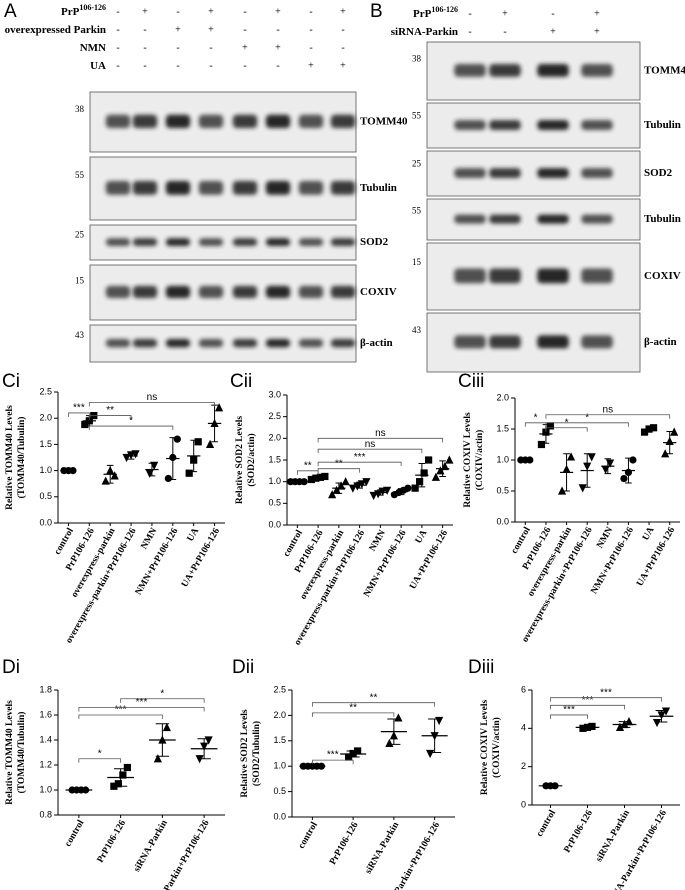 This screenshot has height=890, width=685. What do you see at coordinates (279, 689) in the screenshot?
I see `y-tick-label: 2.5` at bounding box center [279, 689].